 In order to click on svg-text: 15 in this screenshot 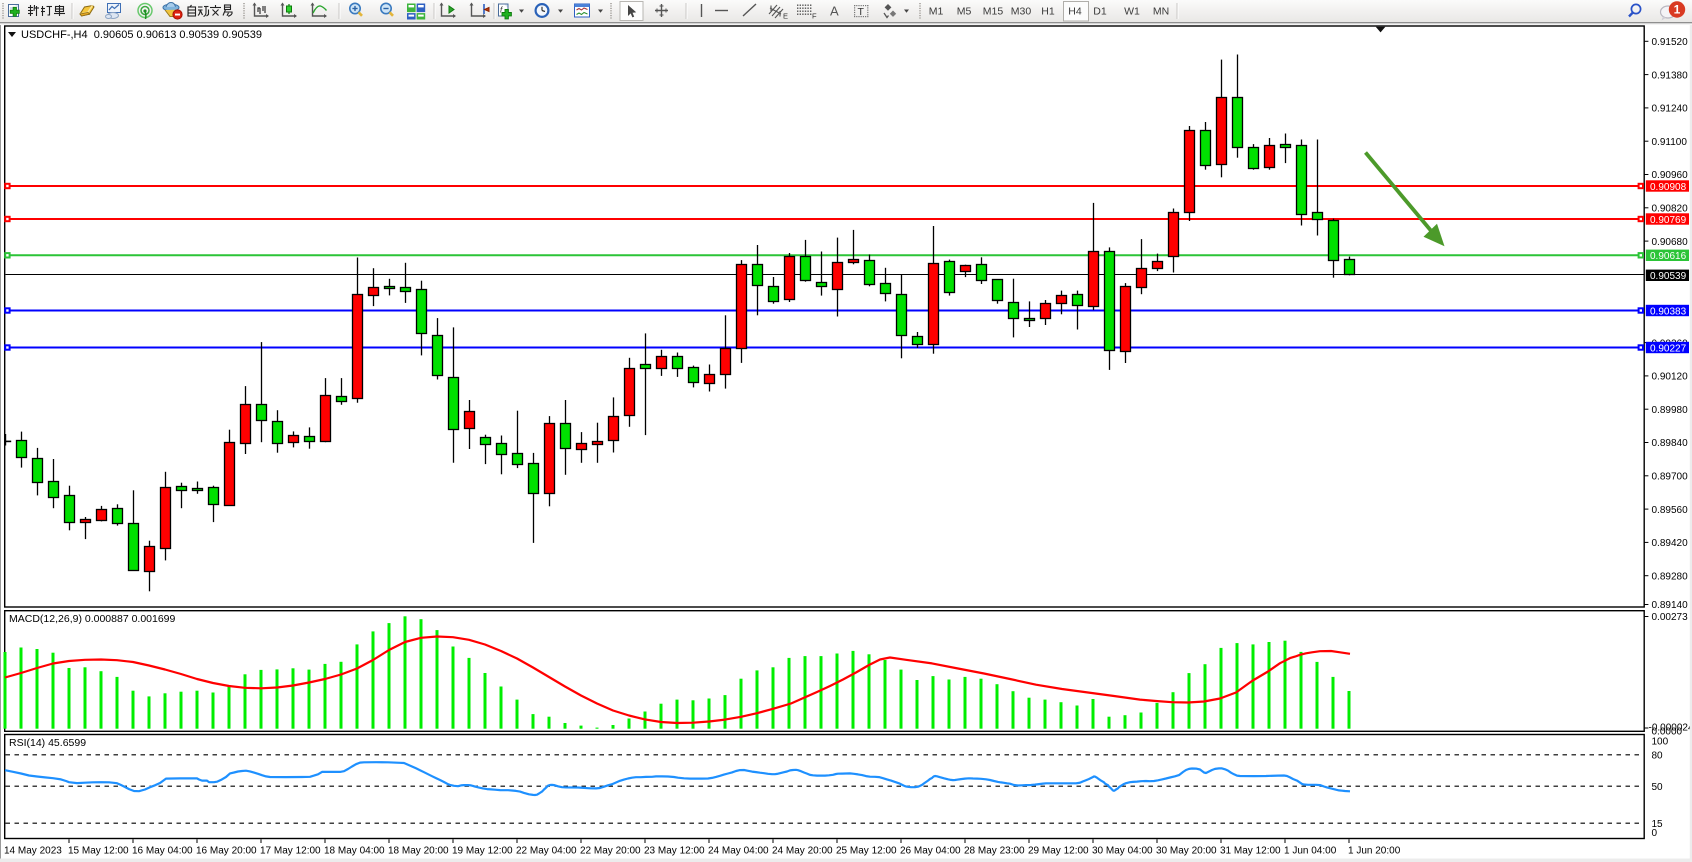, I will do `click(1658, 824)`.